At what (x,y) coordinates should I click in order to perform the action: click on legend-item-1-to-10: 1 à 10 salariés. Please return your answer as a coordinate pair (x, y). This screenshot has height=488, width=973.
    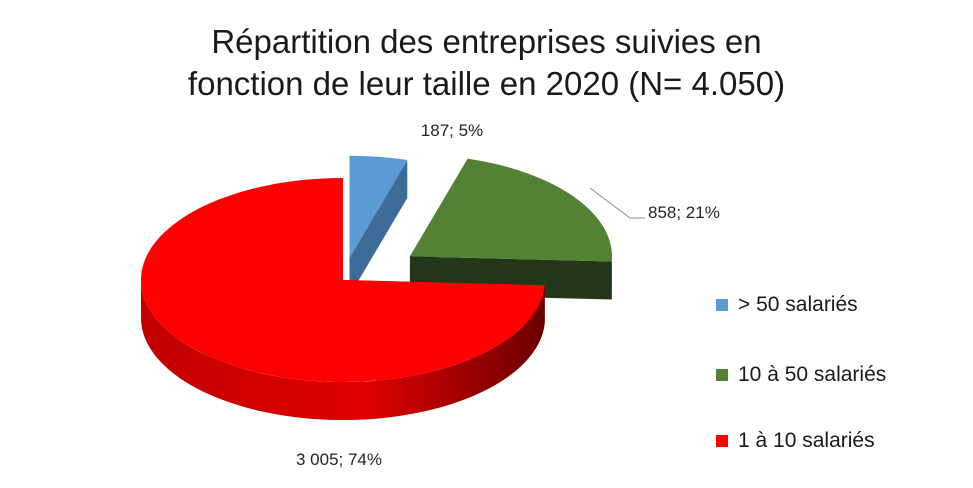
    Looking at the image, I should click on (795, 441).